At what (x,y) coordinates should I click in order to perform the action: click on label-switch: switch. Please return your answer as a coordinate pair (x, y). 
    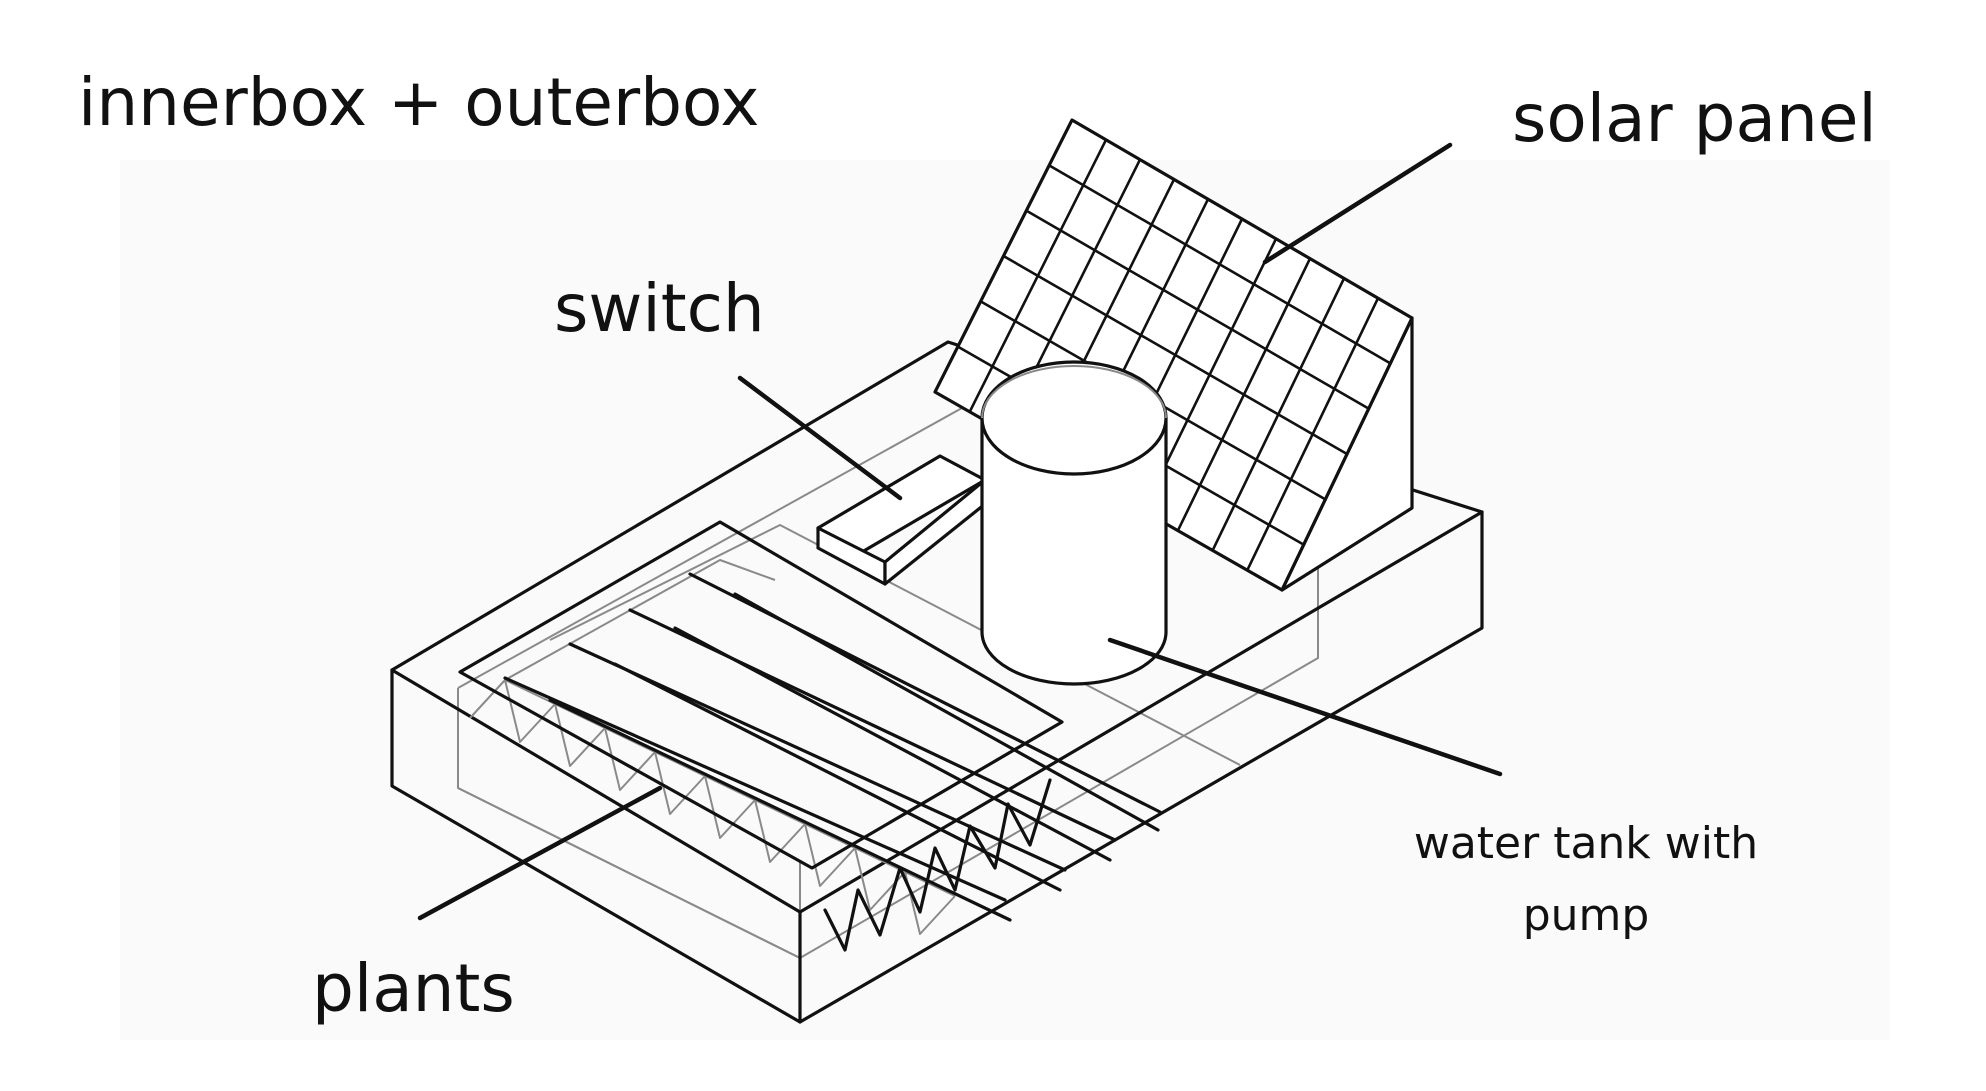
    Looking at the image, I should click on (659, 308).